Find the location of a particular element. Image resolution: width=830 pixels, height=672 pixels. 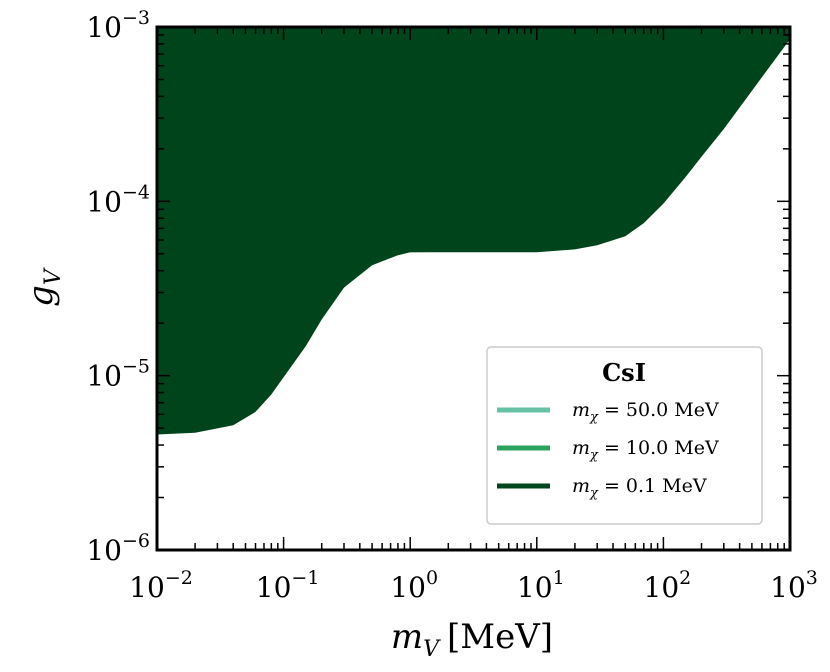

legend-title: CsI is located at coordinates (624, 372).